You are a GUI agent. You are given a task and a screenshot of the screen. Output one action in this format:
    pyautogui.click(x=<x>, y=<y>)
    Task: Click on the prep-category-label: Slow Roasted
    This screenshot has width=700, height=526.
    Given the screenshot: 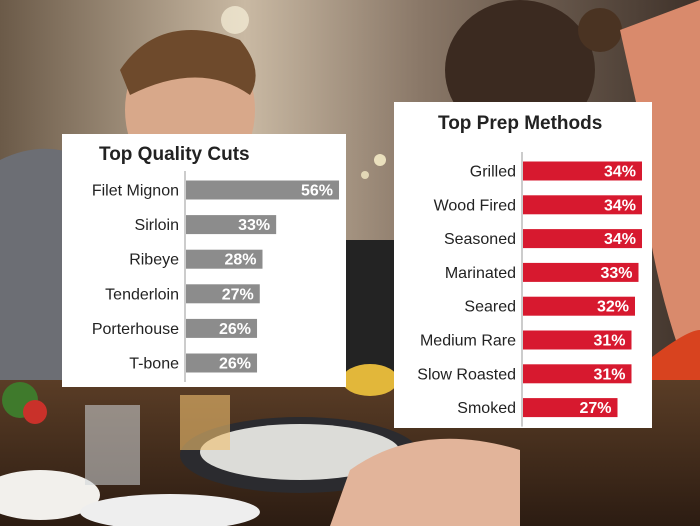 What is the action you would take?
    pyautogui.click(x=466, y=374)
    